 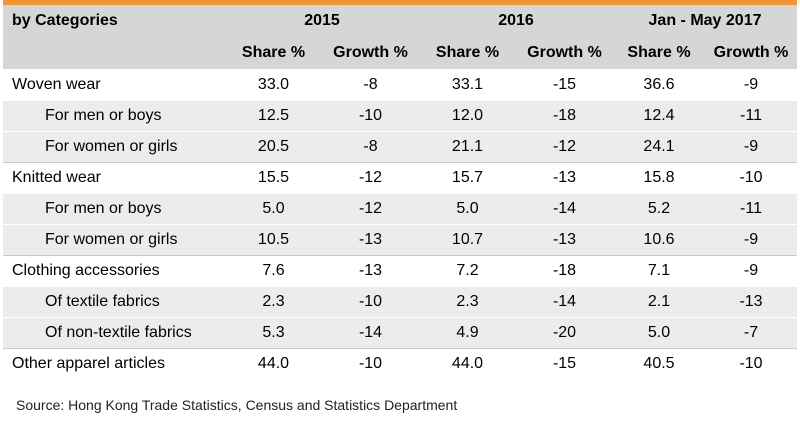 I want to click on year-header-2016: 2016, so click(x=516, y=21).